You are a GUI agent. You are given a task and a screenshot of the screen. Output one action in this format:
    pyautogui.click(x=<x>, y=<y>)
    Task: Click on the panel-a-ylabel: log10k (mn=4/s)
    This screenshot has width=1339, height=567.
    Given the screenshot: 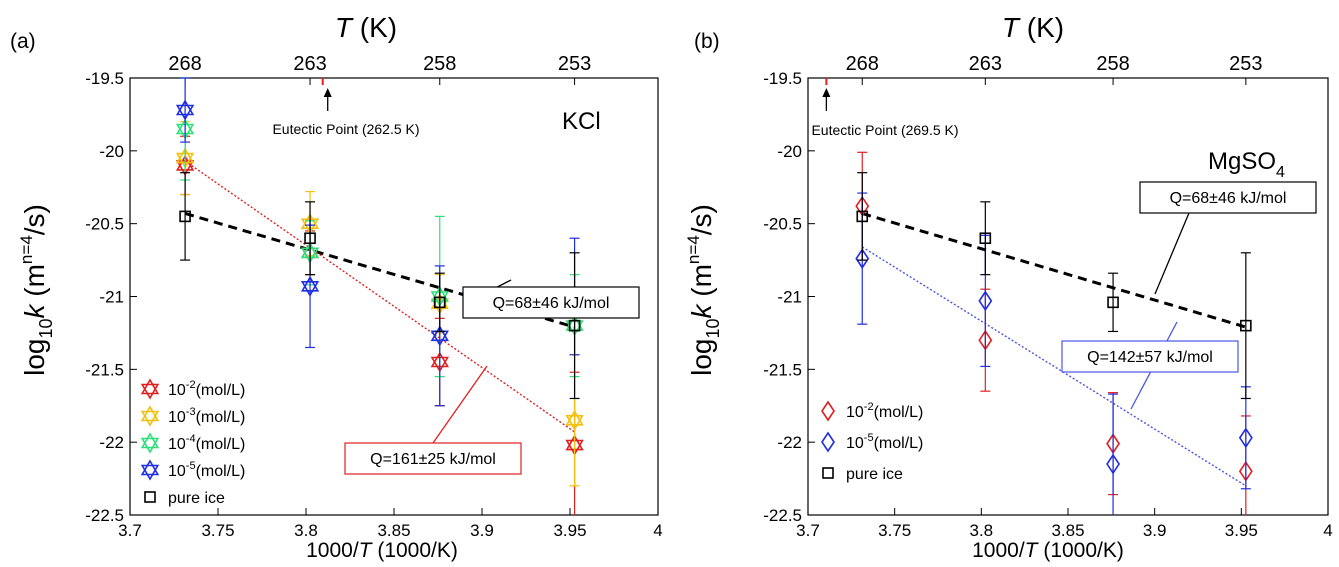 What is the action you would take?
    pyautogui.click(x=36, y=290)
    